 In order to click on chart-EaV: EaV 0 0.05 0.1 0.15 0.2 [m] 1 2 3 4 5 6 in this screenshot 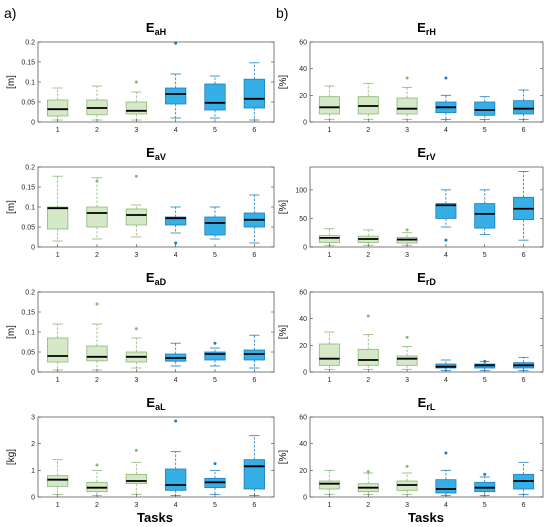, I will do `click(140, 202)`.